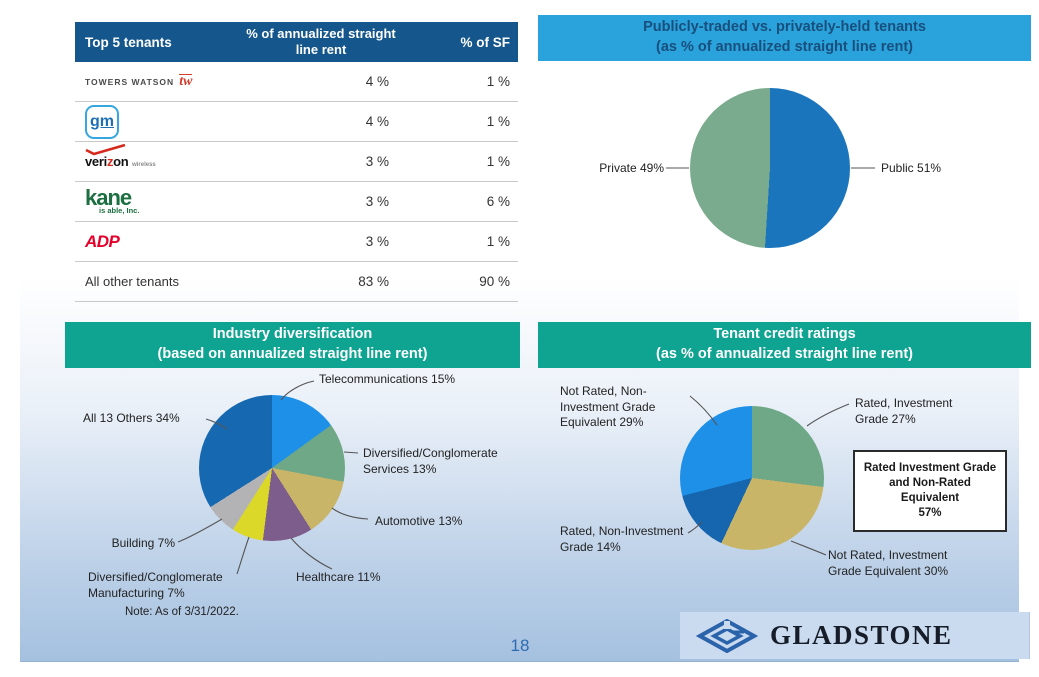  I want to click on gladstone-diamond-icon, so click(727, 635).